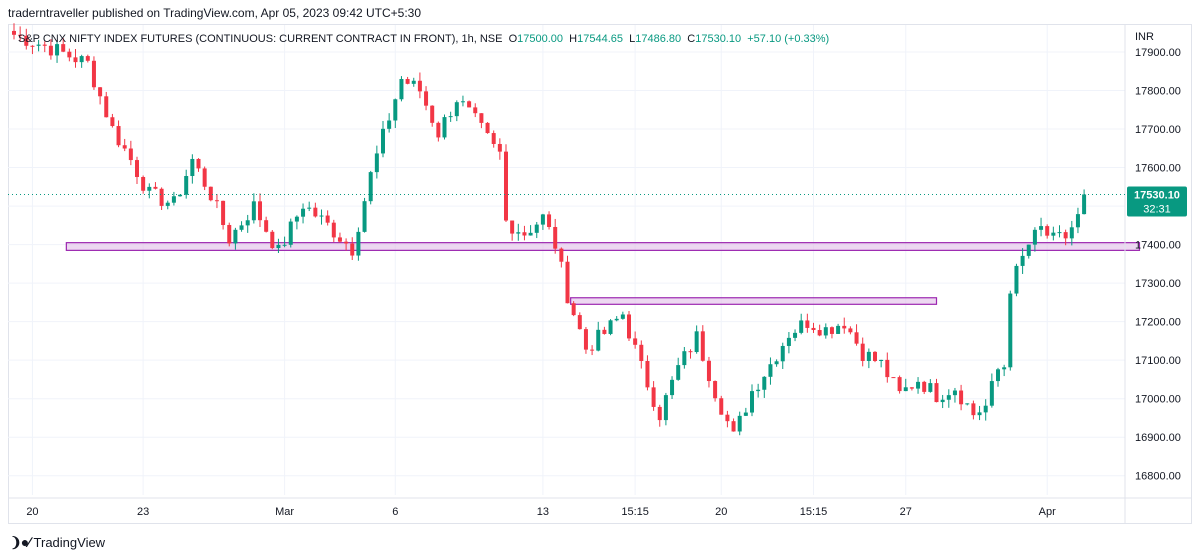 This screenshot has width=1200, height=558. Describe the element at coordinates (573, 39) in the screenshot. I see `high-label: H` at that location.